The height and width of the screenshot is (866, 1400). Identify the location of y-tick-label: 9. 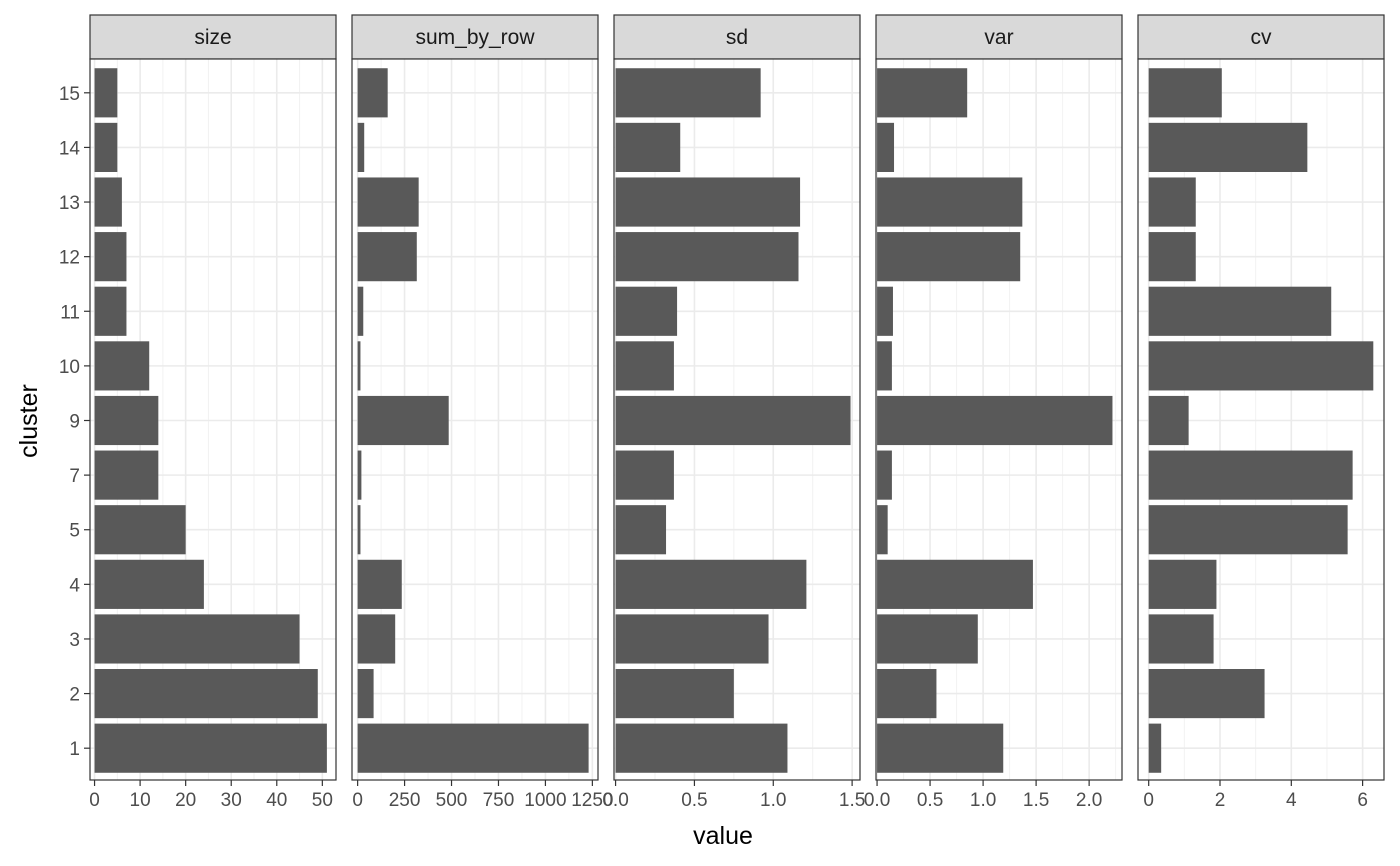
(74, 422).